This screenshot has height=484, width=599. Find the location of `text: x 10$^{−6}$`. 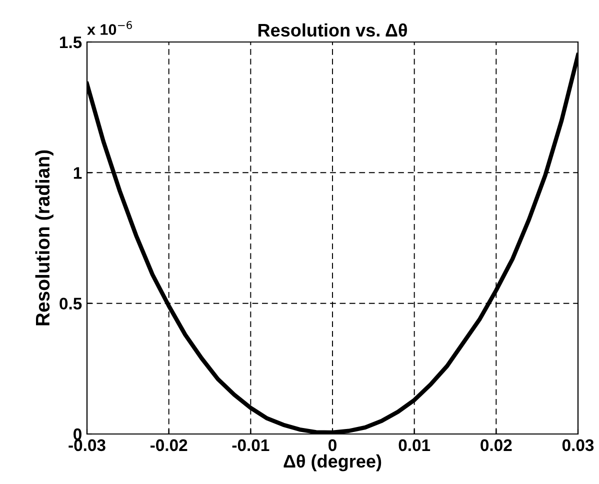

text: x 10$^{−6}$ is located at coordinates (109, 28).